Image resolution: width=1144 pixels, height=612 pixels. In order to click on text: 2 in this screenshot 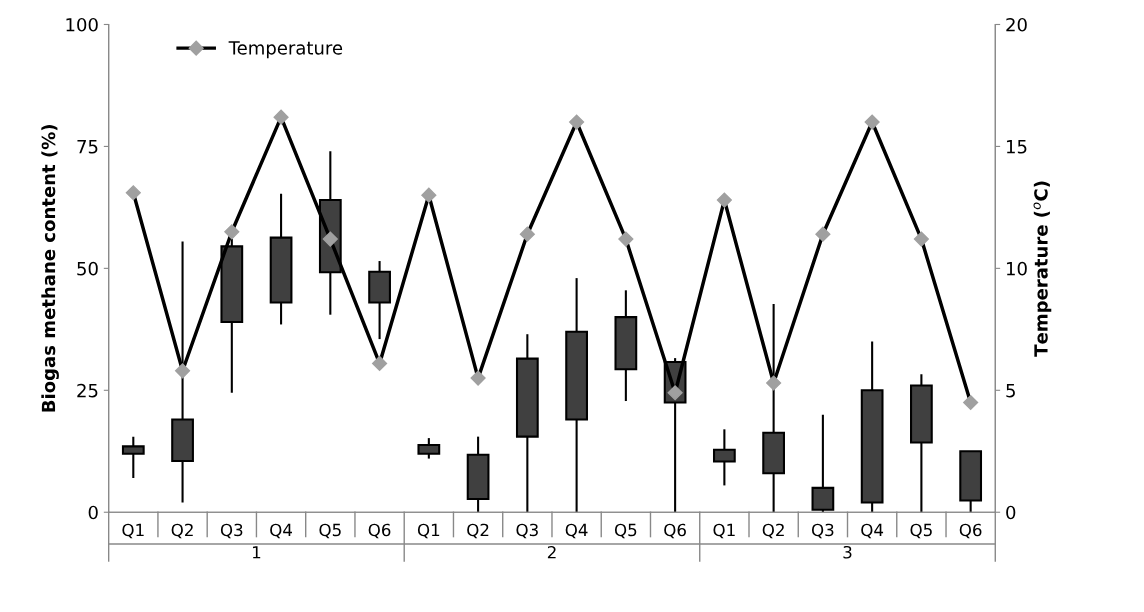, I will do `click(551, 552)`.